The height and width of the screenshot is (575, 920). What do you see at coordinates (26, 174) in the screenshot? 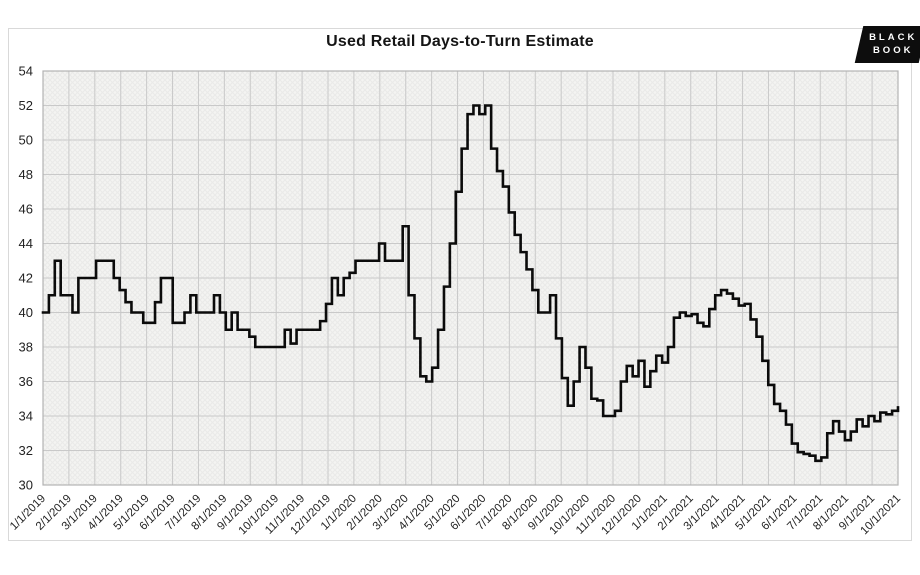
I see `y-axis-tick-label: 48` at bounding box center [26, 174].